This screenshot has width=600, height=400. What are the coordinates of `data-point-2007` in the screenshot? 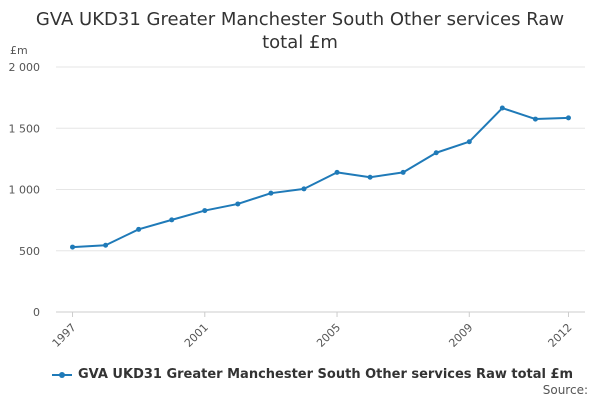 It's located at (403, 172).